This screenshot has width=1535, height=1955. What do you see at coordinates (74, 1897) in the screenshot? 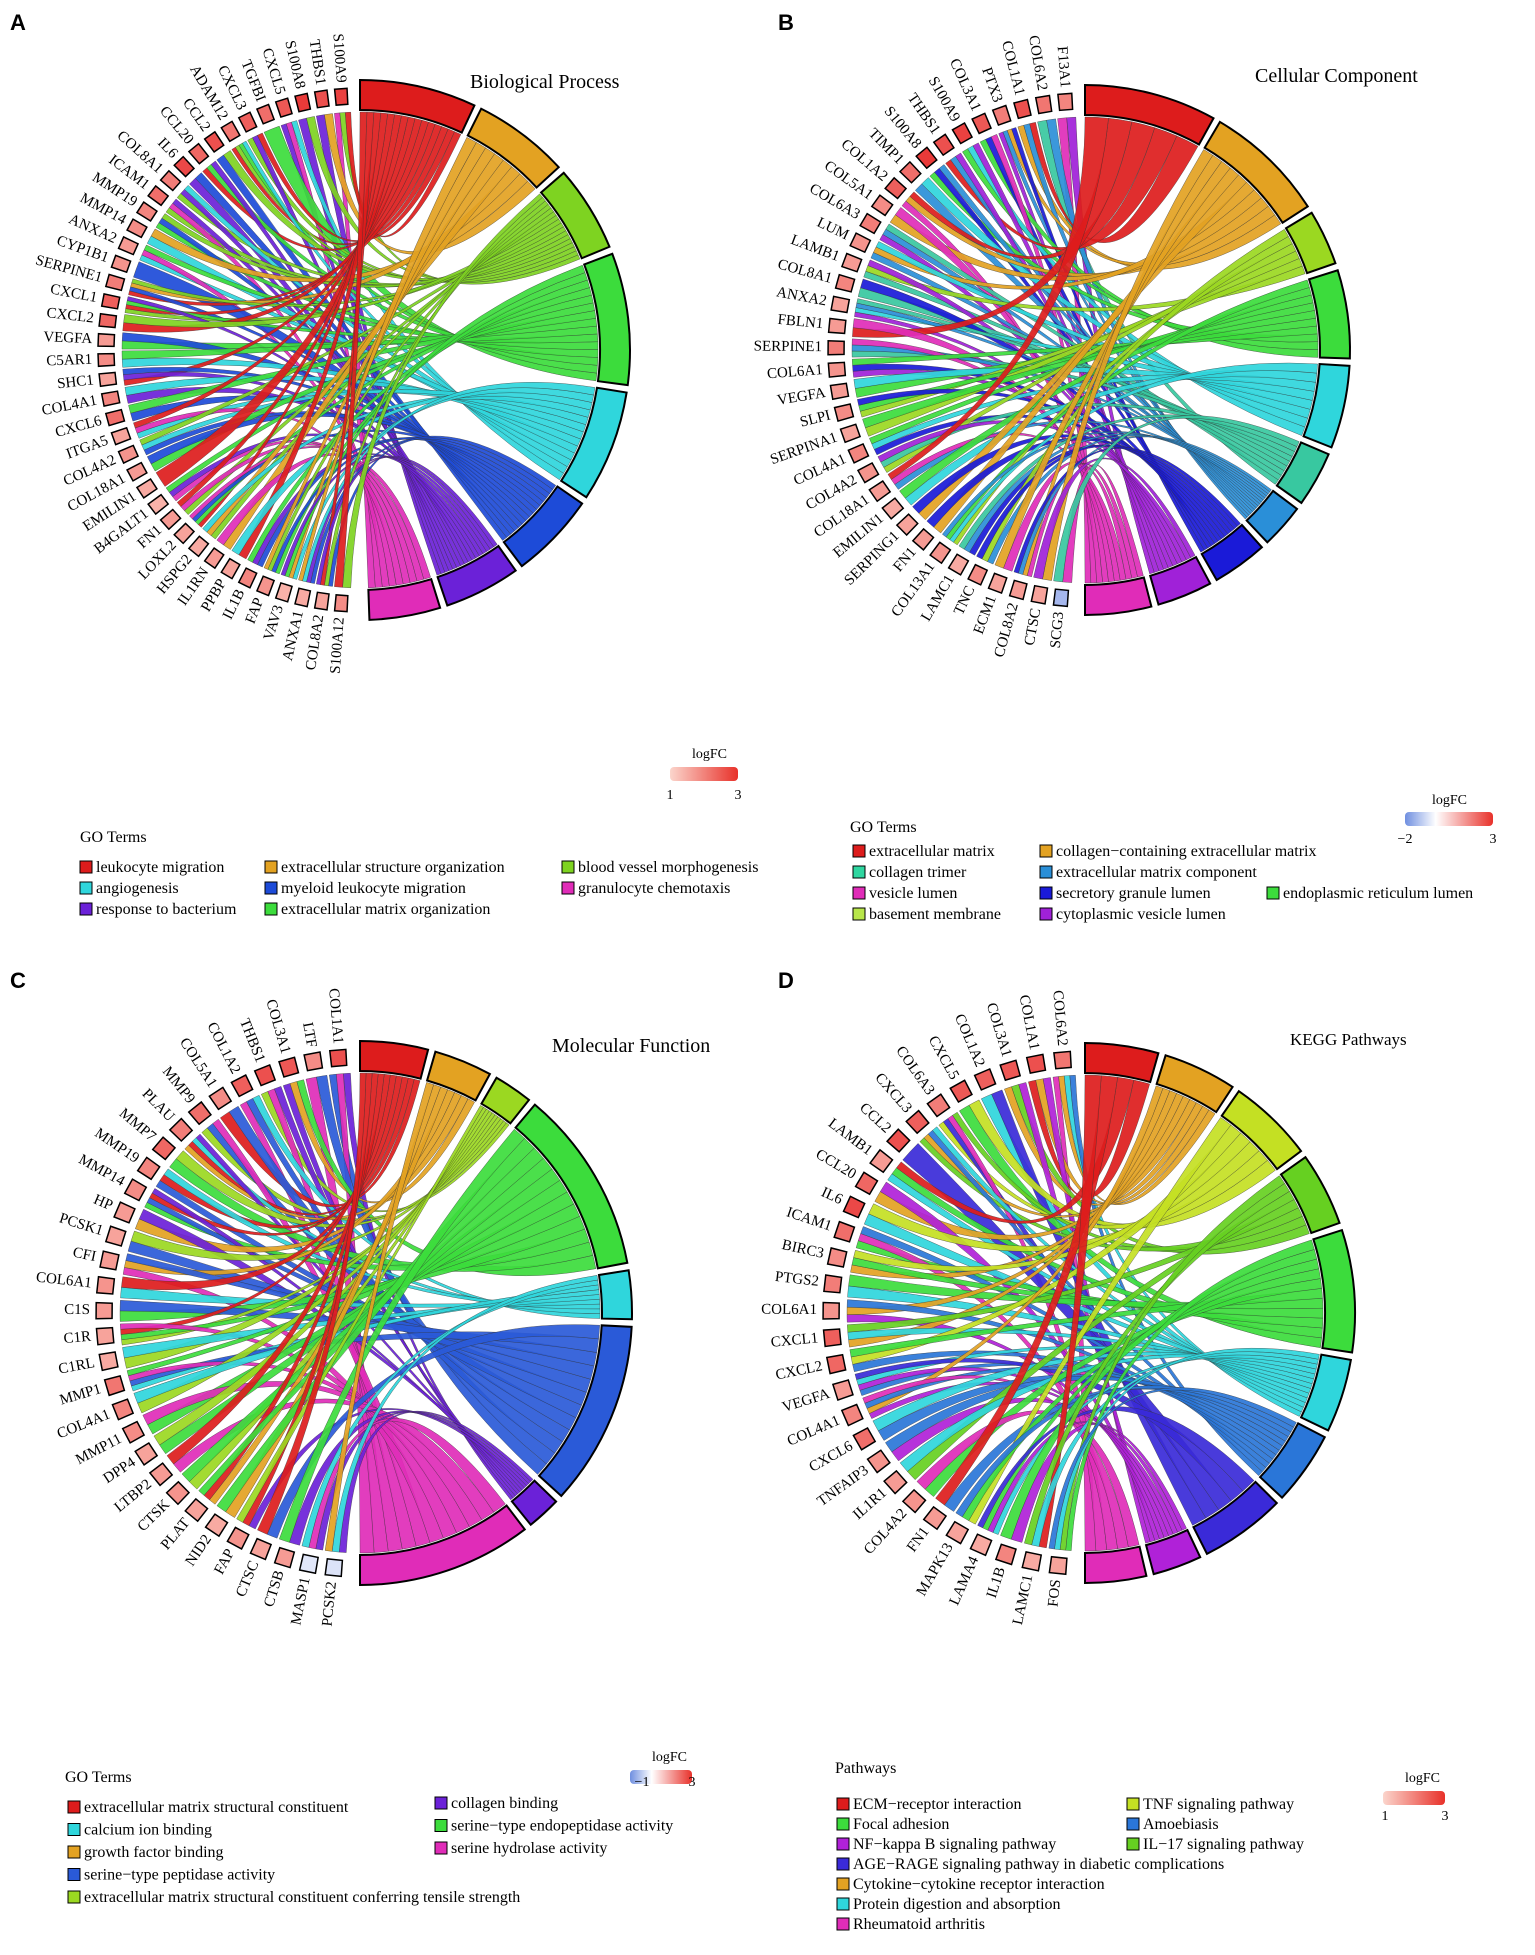
I see `legend-c-left-4-swatch` at bounding box center [74, 1897].